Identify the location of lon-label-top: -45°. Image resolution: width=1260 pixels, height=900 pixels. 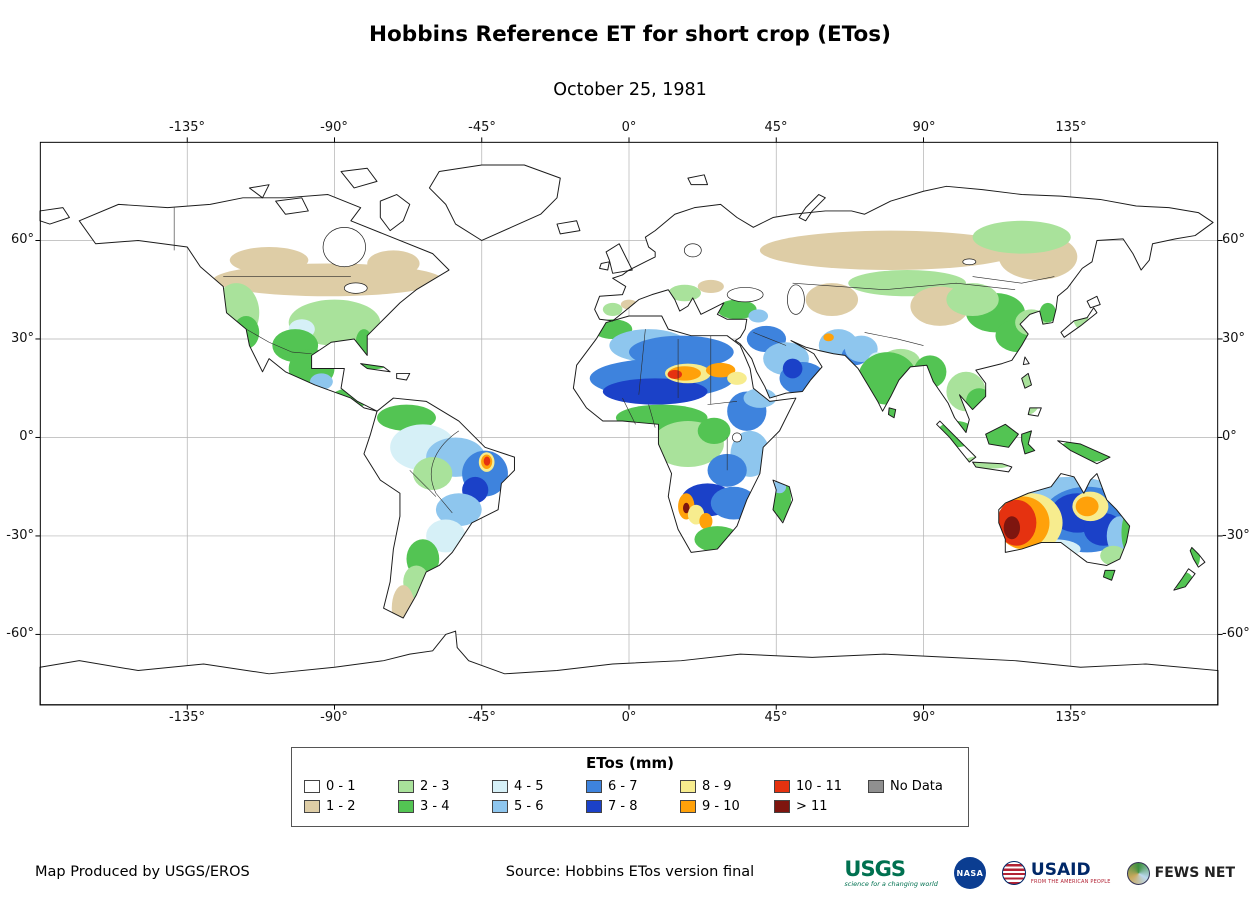
(482, 127).